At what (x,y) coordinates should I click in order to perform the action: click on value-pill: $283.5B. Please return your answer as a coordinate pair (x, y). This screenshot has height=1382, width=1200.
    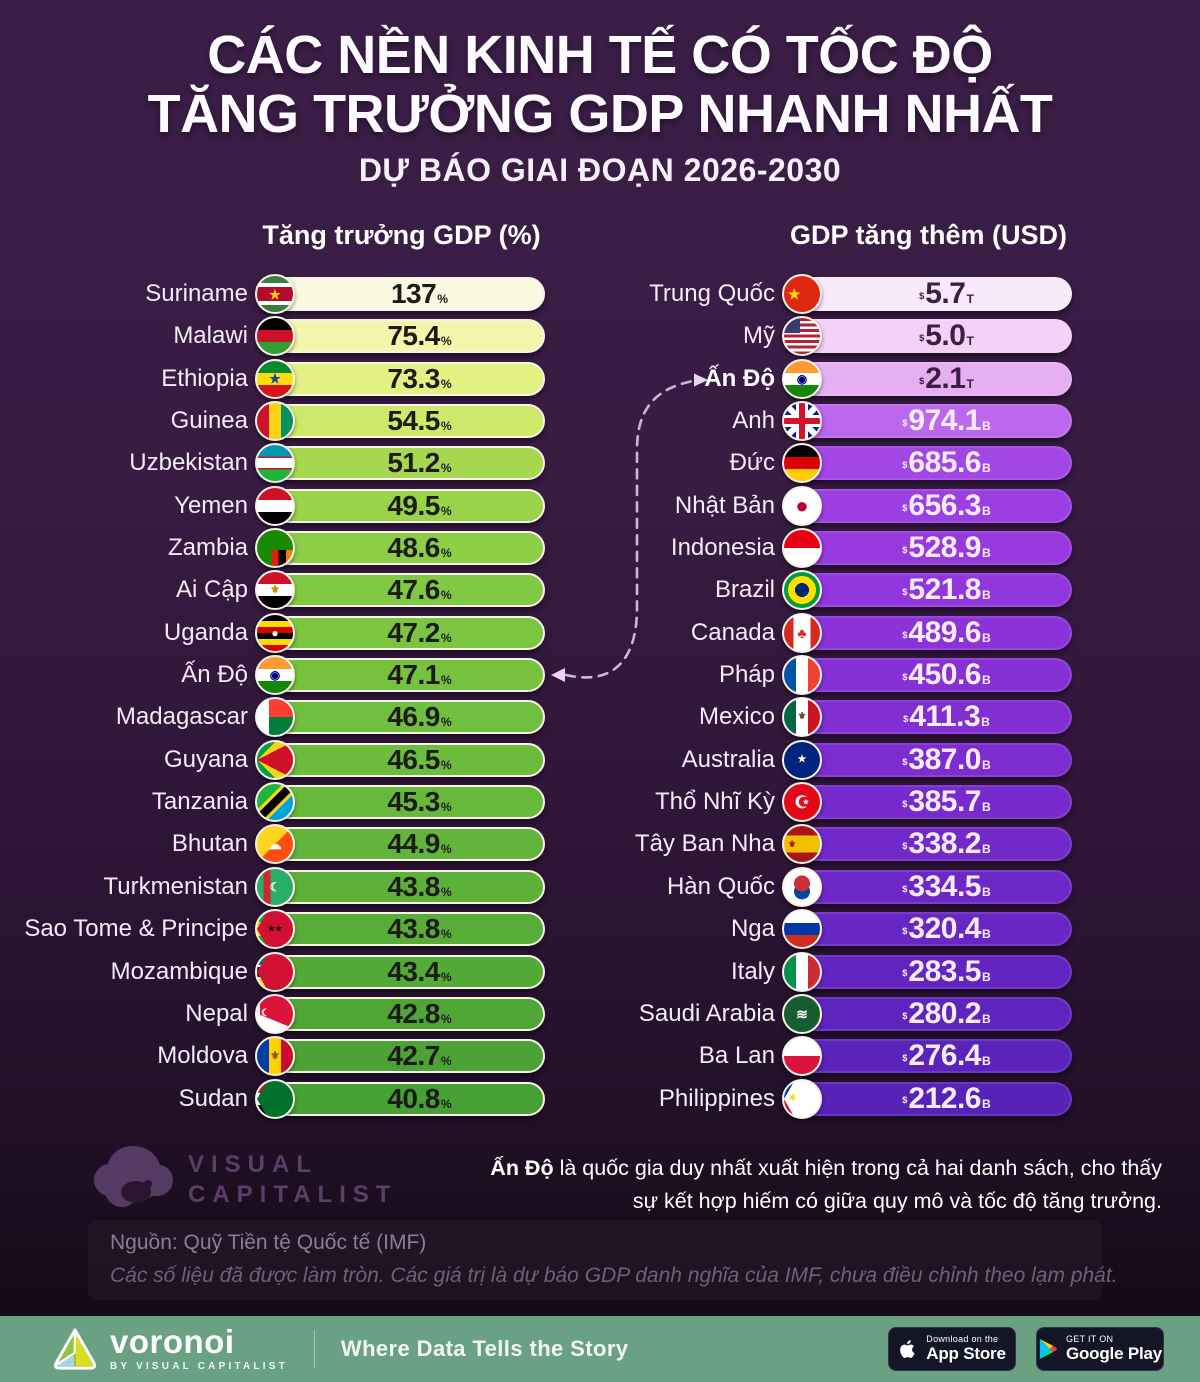
    Looking at the image, I should click on (928, 971).